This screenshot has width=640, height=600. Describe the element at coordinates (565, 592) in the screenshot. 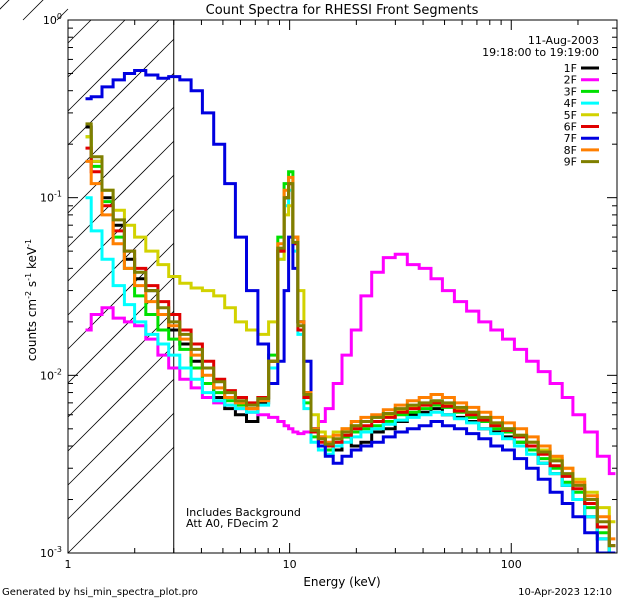

I see `footer-timestamp: 10-Apr-2023 12:10` at that location.